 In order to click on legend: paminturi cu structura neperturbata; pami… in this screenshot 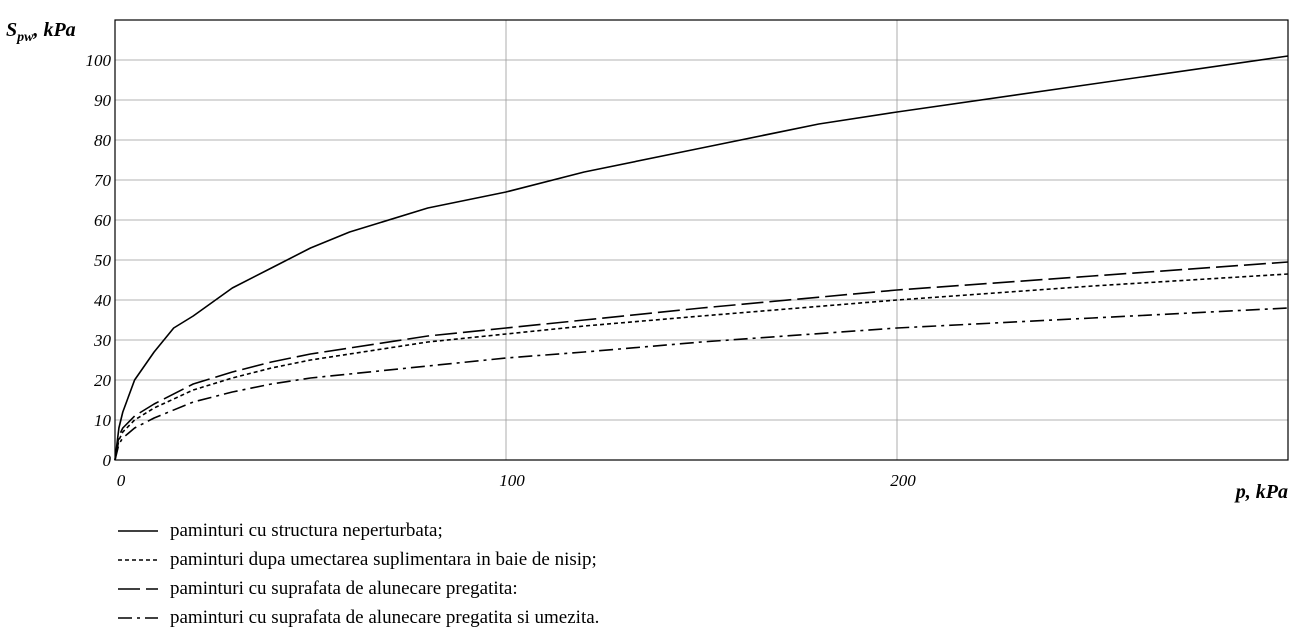, I will do `click(357, 574)`.